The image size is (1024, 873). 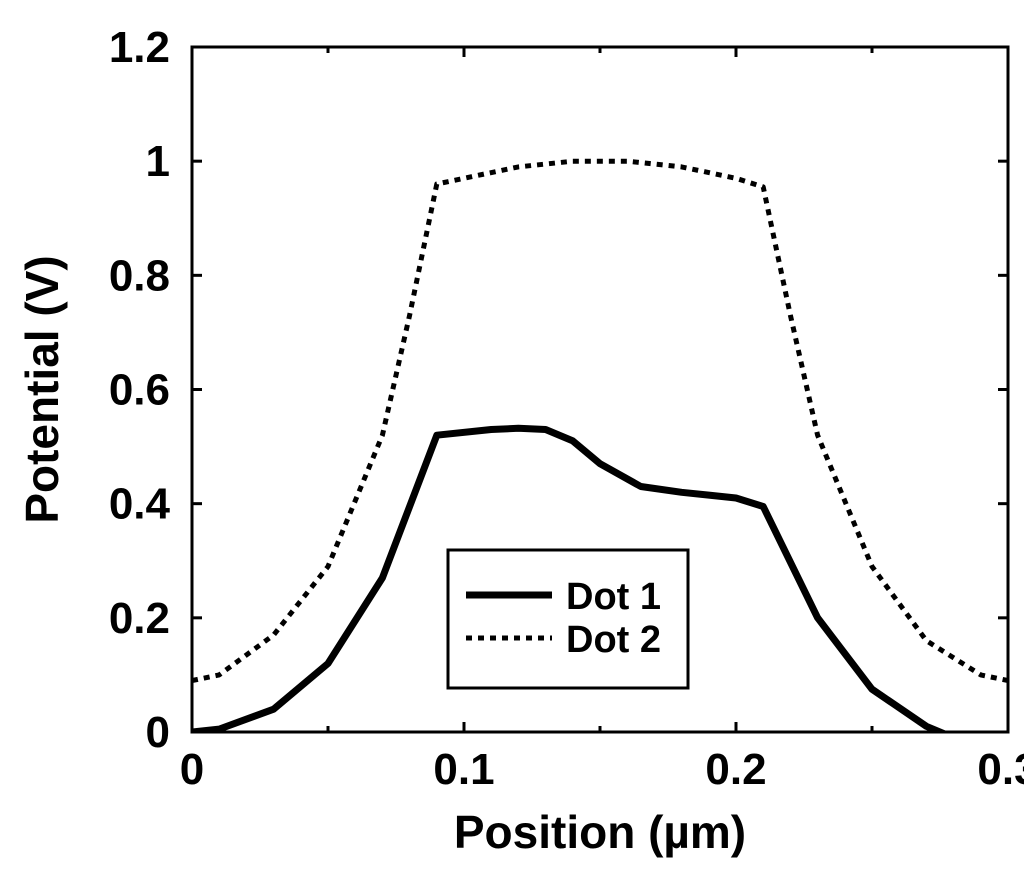 What do you see at coordinates (140, 504) in the screenshot?
I see `y-tick-label: 0.4` at bounding box center [140, 504].